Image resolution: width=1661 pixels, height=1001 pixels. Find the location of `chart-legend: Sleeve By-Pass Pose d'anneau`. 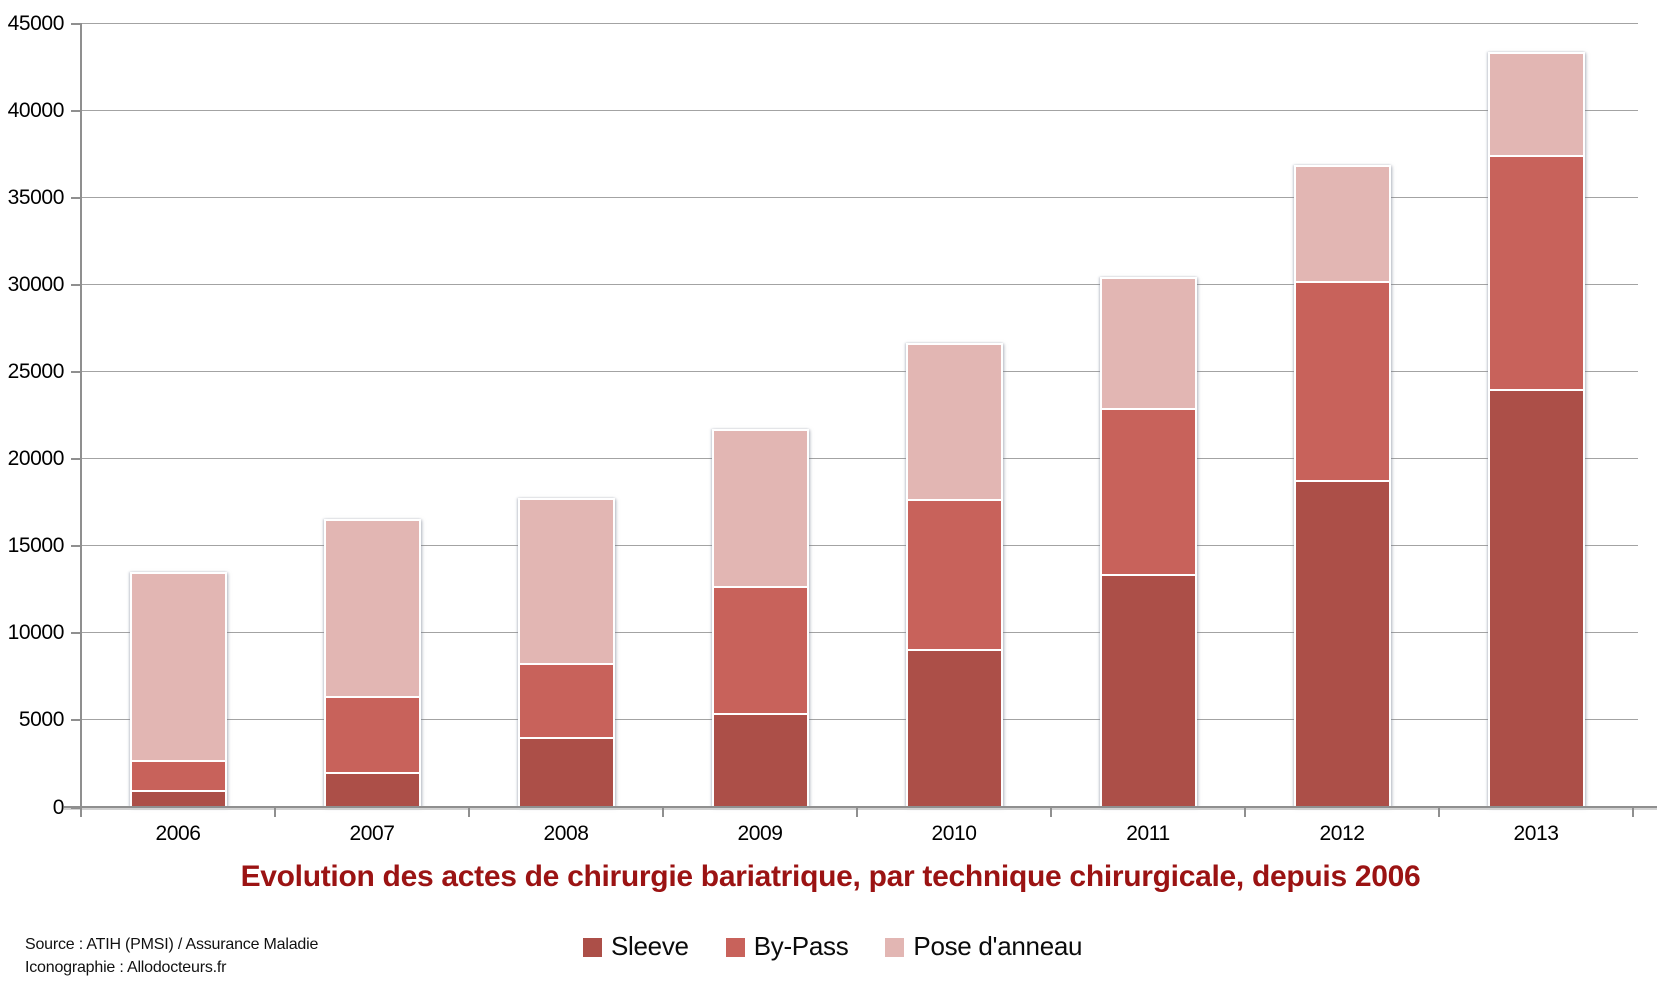

chart-legend: Sleeve By-Pass Pose d'anneau is located at coordinates (832, 946).